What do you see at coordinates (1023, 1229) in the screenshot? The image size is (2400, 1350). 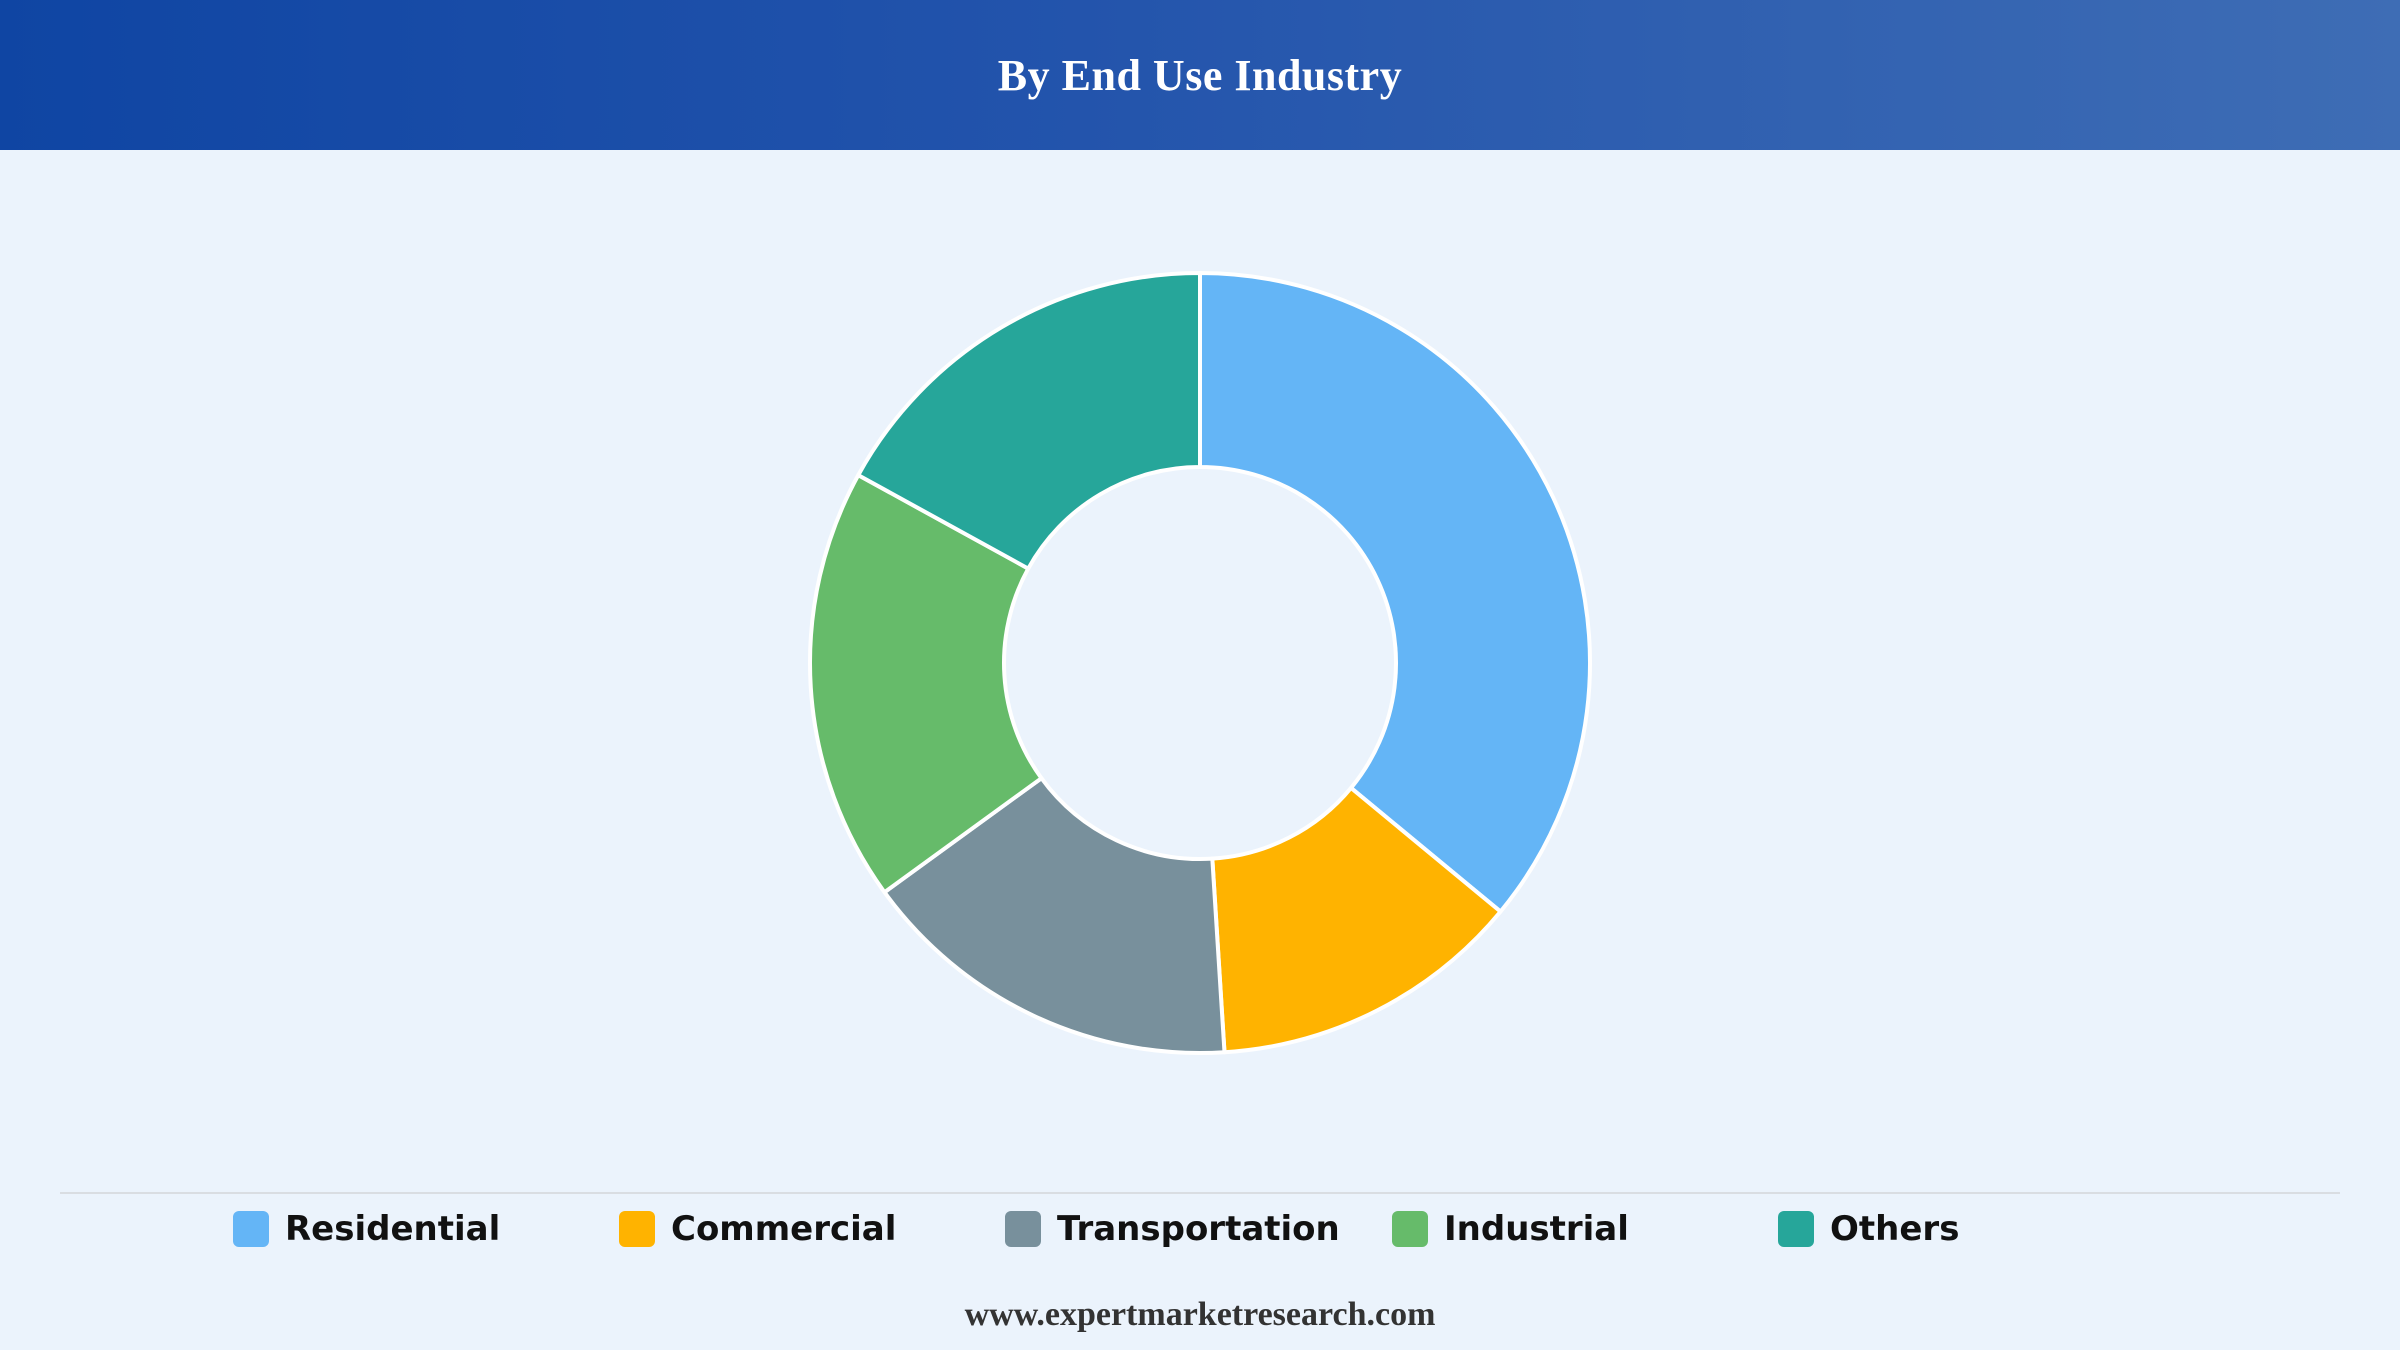 I see `legend-swatch-transportation` at bounding box center [1023, 1229].